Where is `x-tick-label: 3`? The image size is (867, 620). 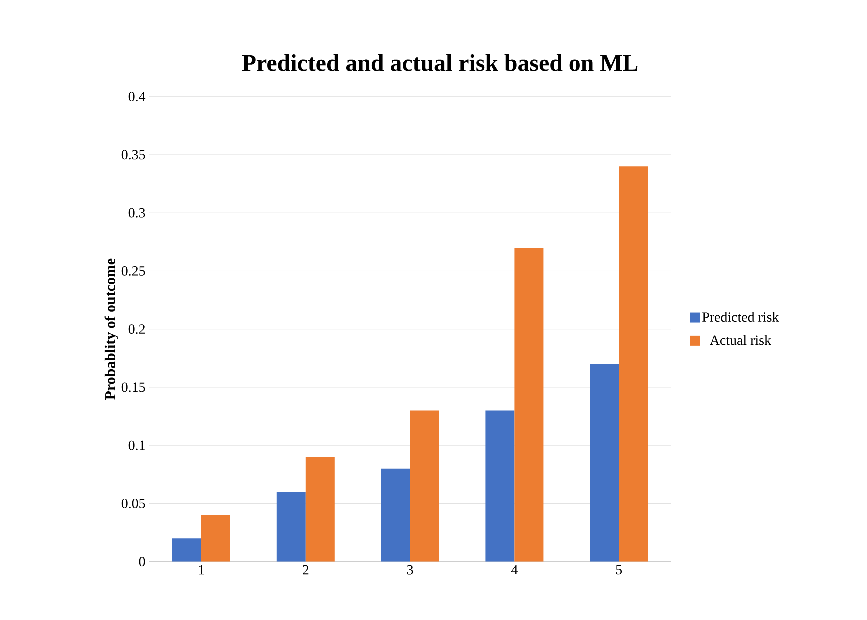
x-tick-label: 3 is located at coordinates (410, 570).